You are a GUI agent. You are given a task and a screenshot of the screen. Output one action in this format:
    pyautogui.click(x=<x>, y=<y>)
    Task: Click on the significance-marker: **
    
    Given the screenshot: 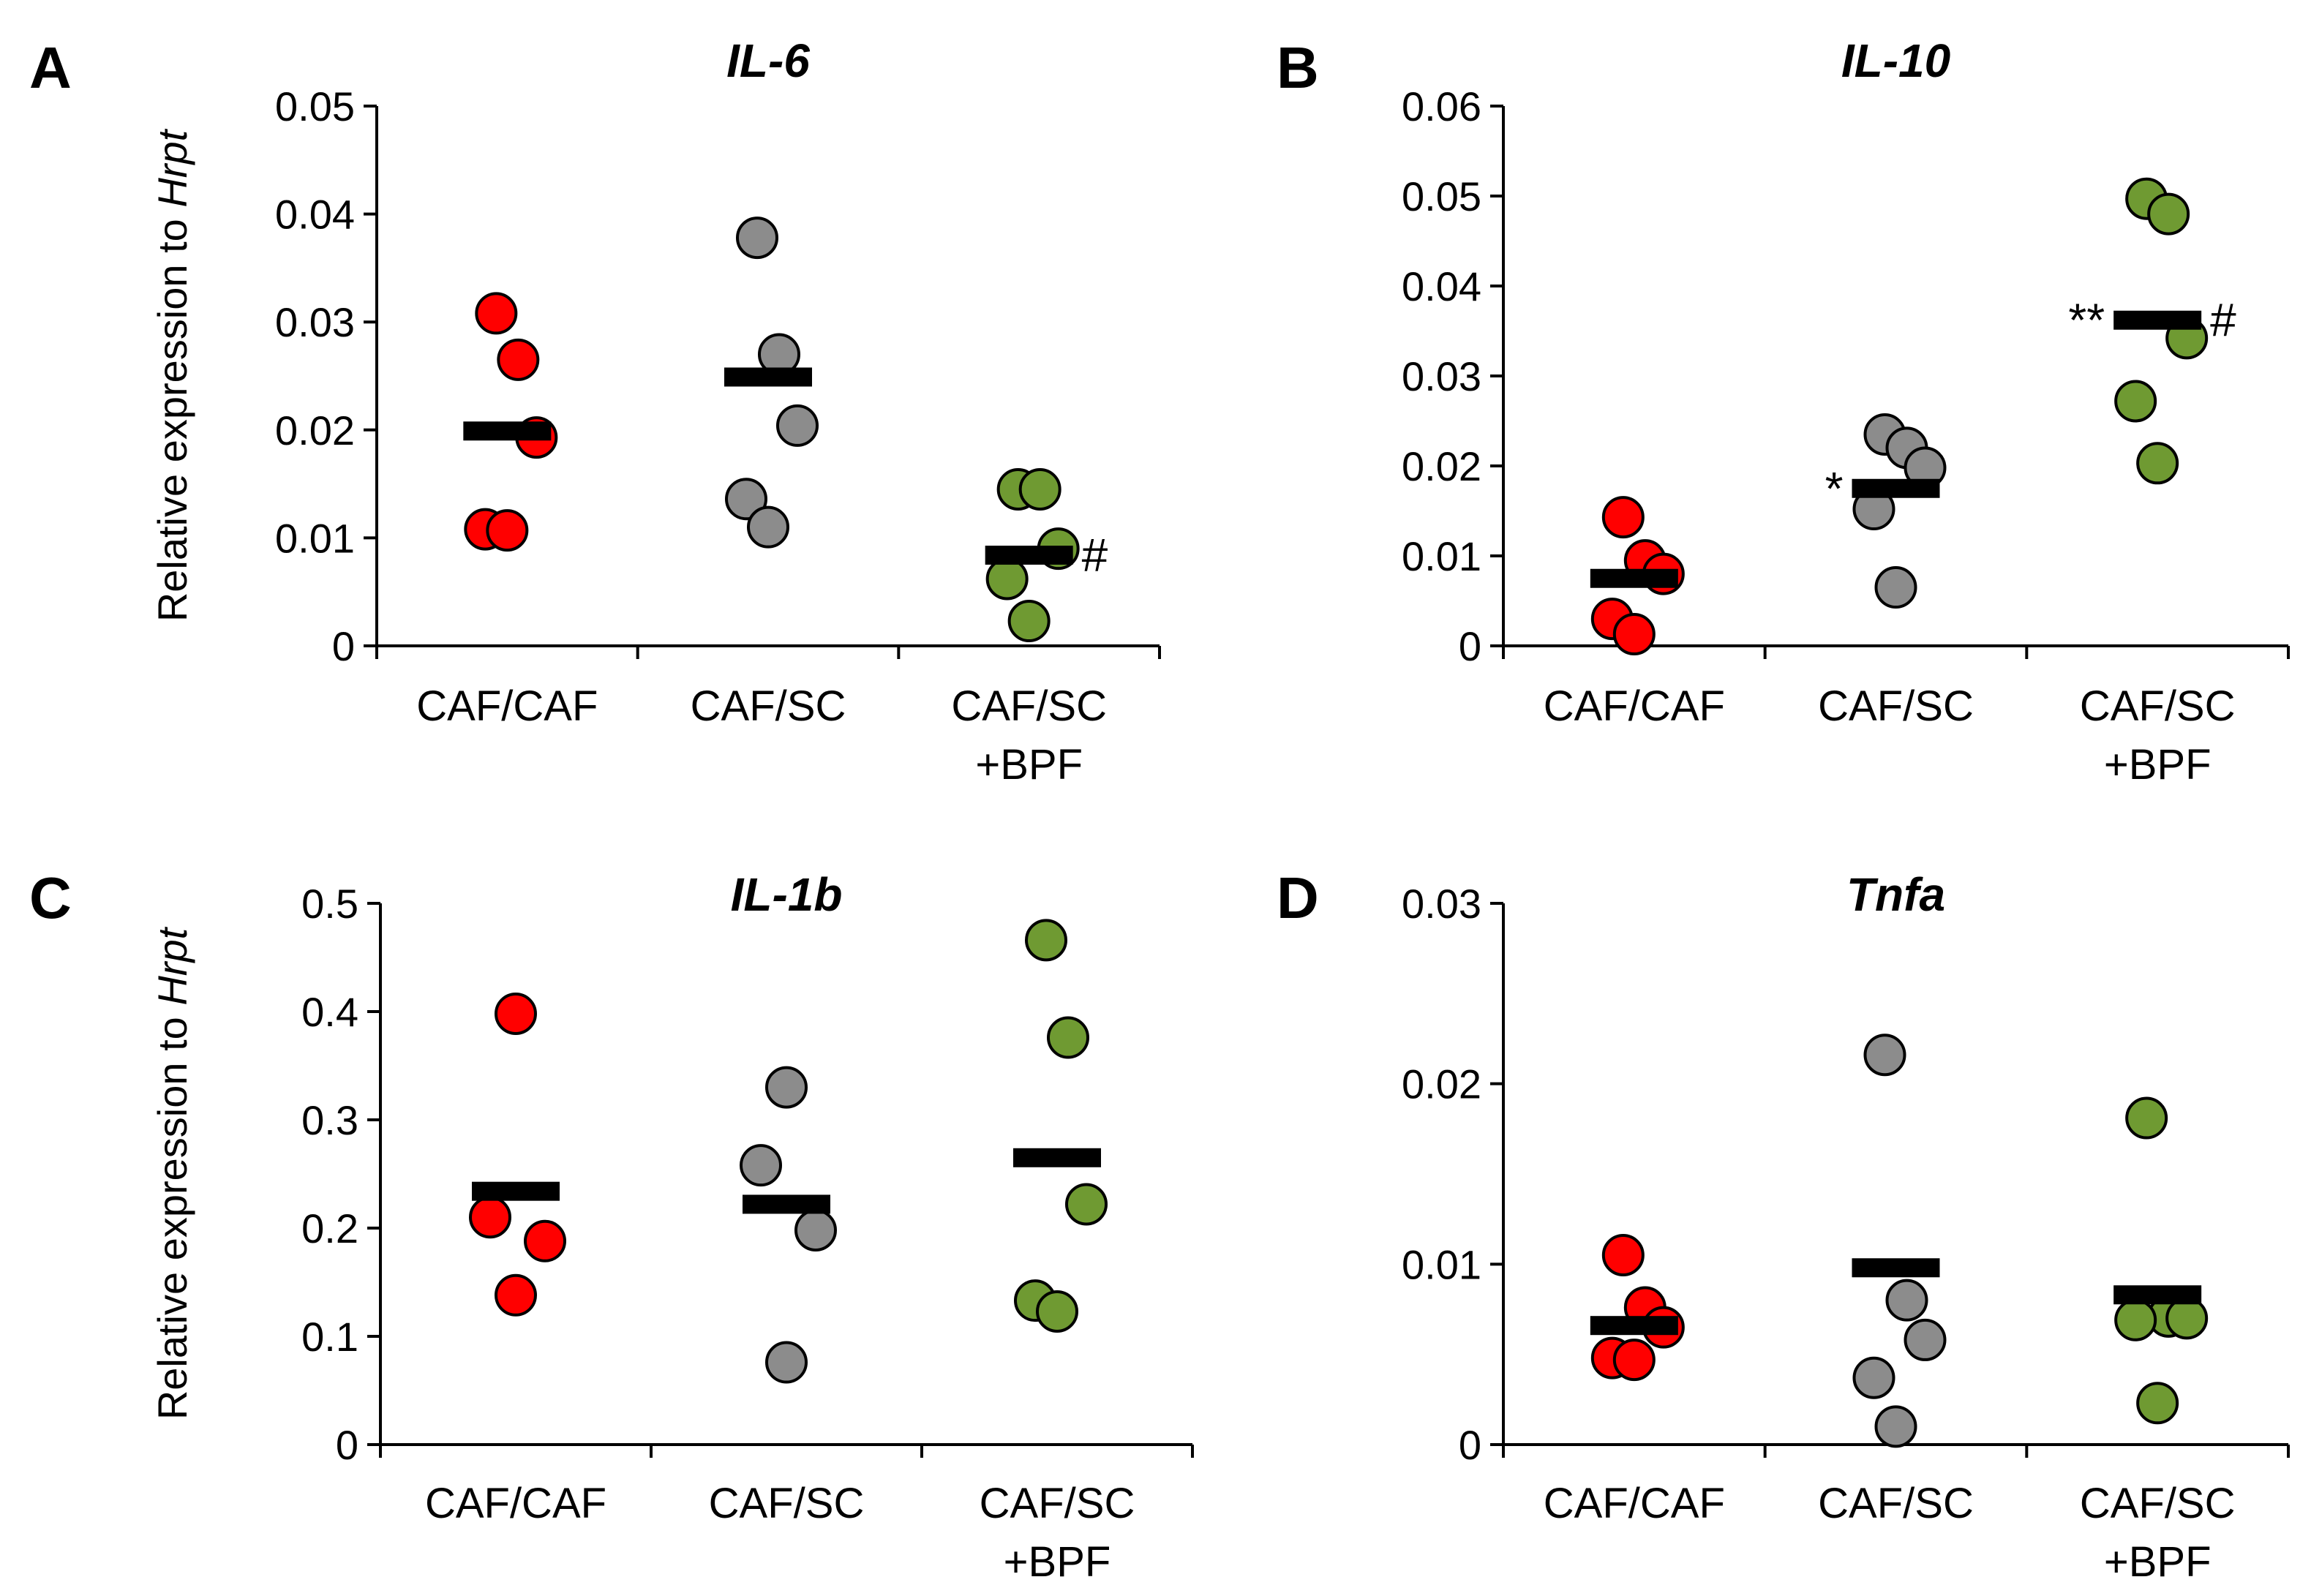 What is the action you would take?
    pyautogui.click(x=2086, y=320)
    